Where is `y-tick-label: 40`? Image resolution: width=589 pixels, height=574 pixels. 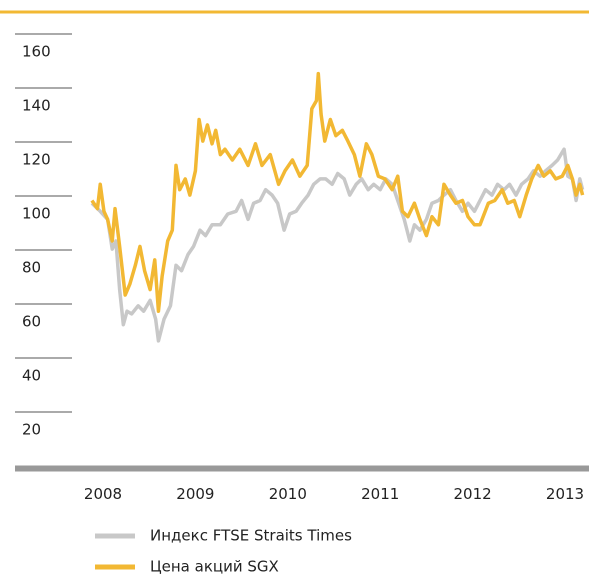
y-tick-label: 40 is located at coordinates (31, 376).